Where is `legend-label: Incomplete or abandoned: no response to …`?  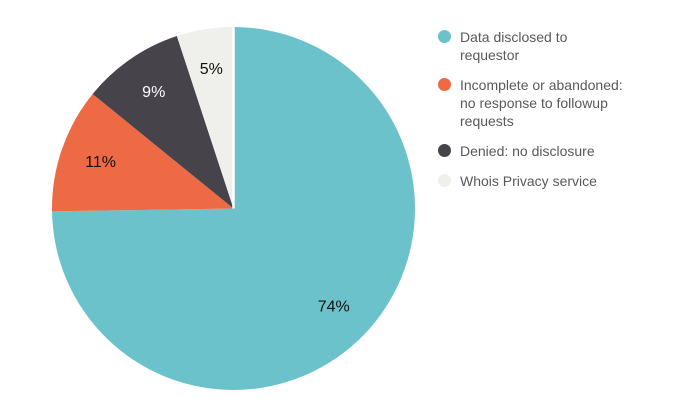
legend-label: Incomplete or abandoned: no response to … is located at coordinates (541, 103).